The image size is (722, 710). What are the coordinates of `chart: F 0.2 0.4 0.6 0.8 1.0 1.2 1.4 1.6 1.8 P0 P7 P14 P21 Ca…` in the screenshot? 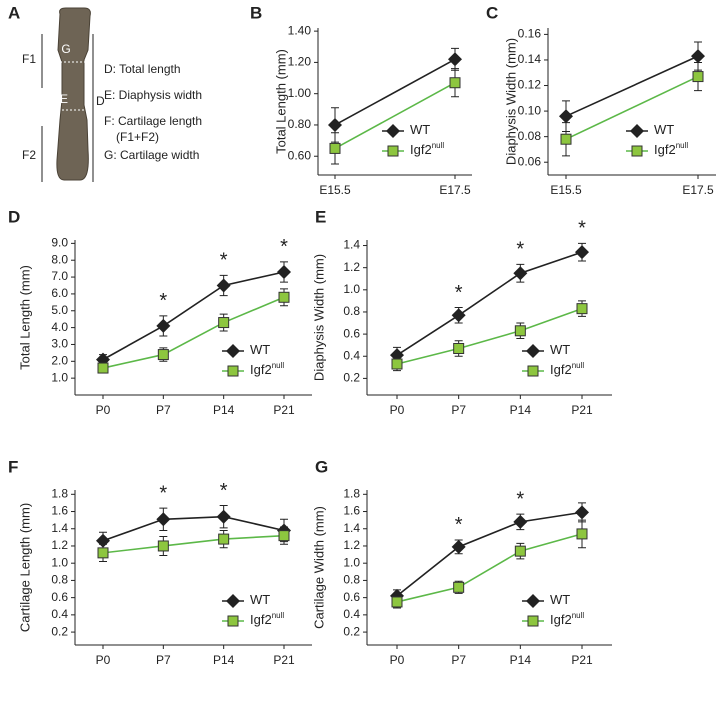 It's located at (160, 562).